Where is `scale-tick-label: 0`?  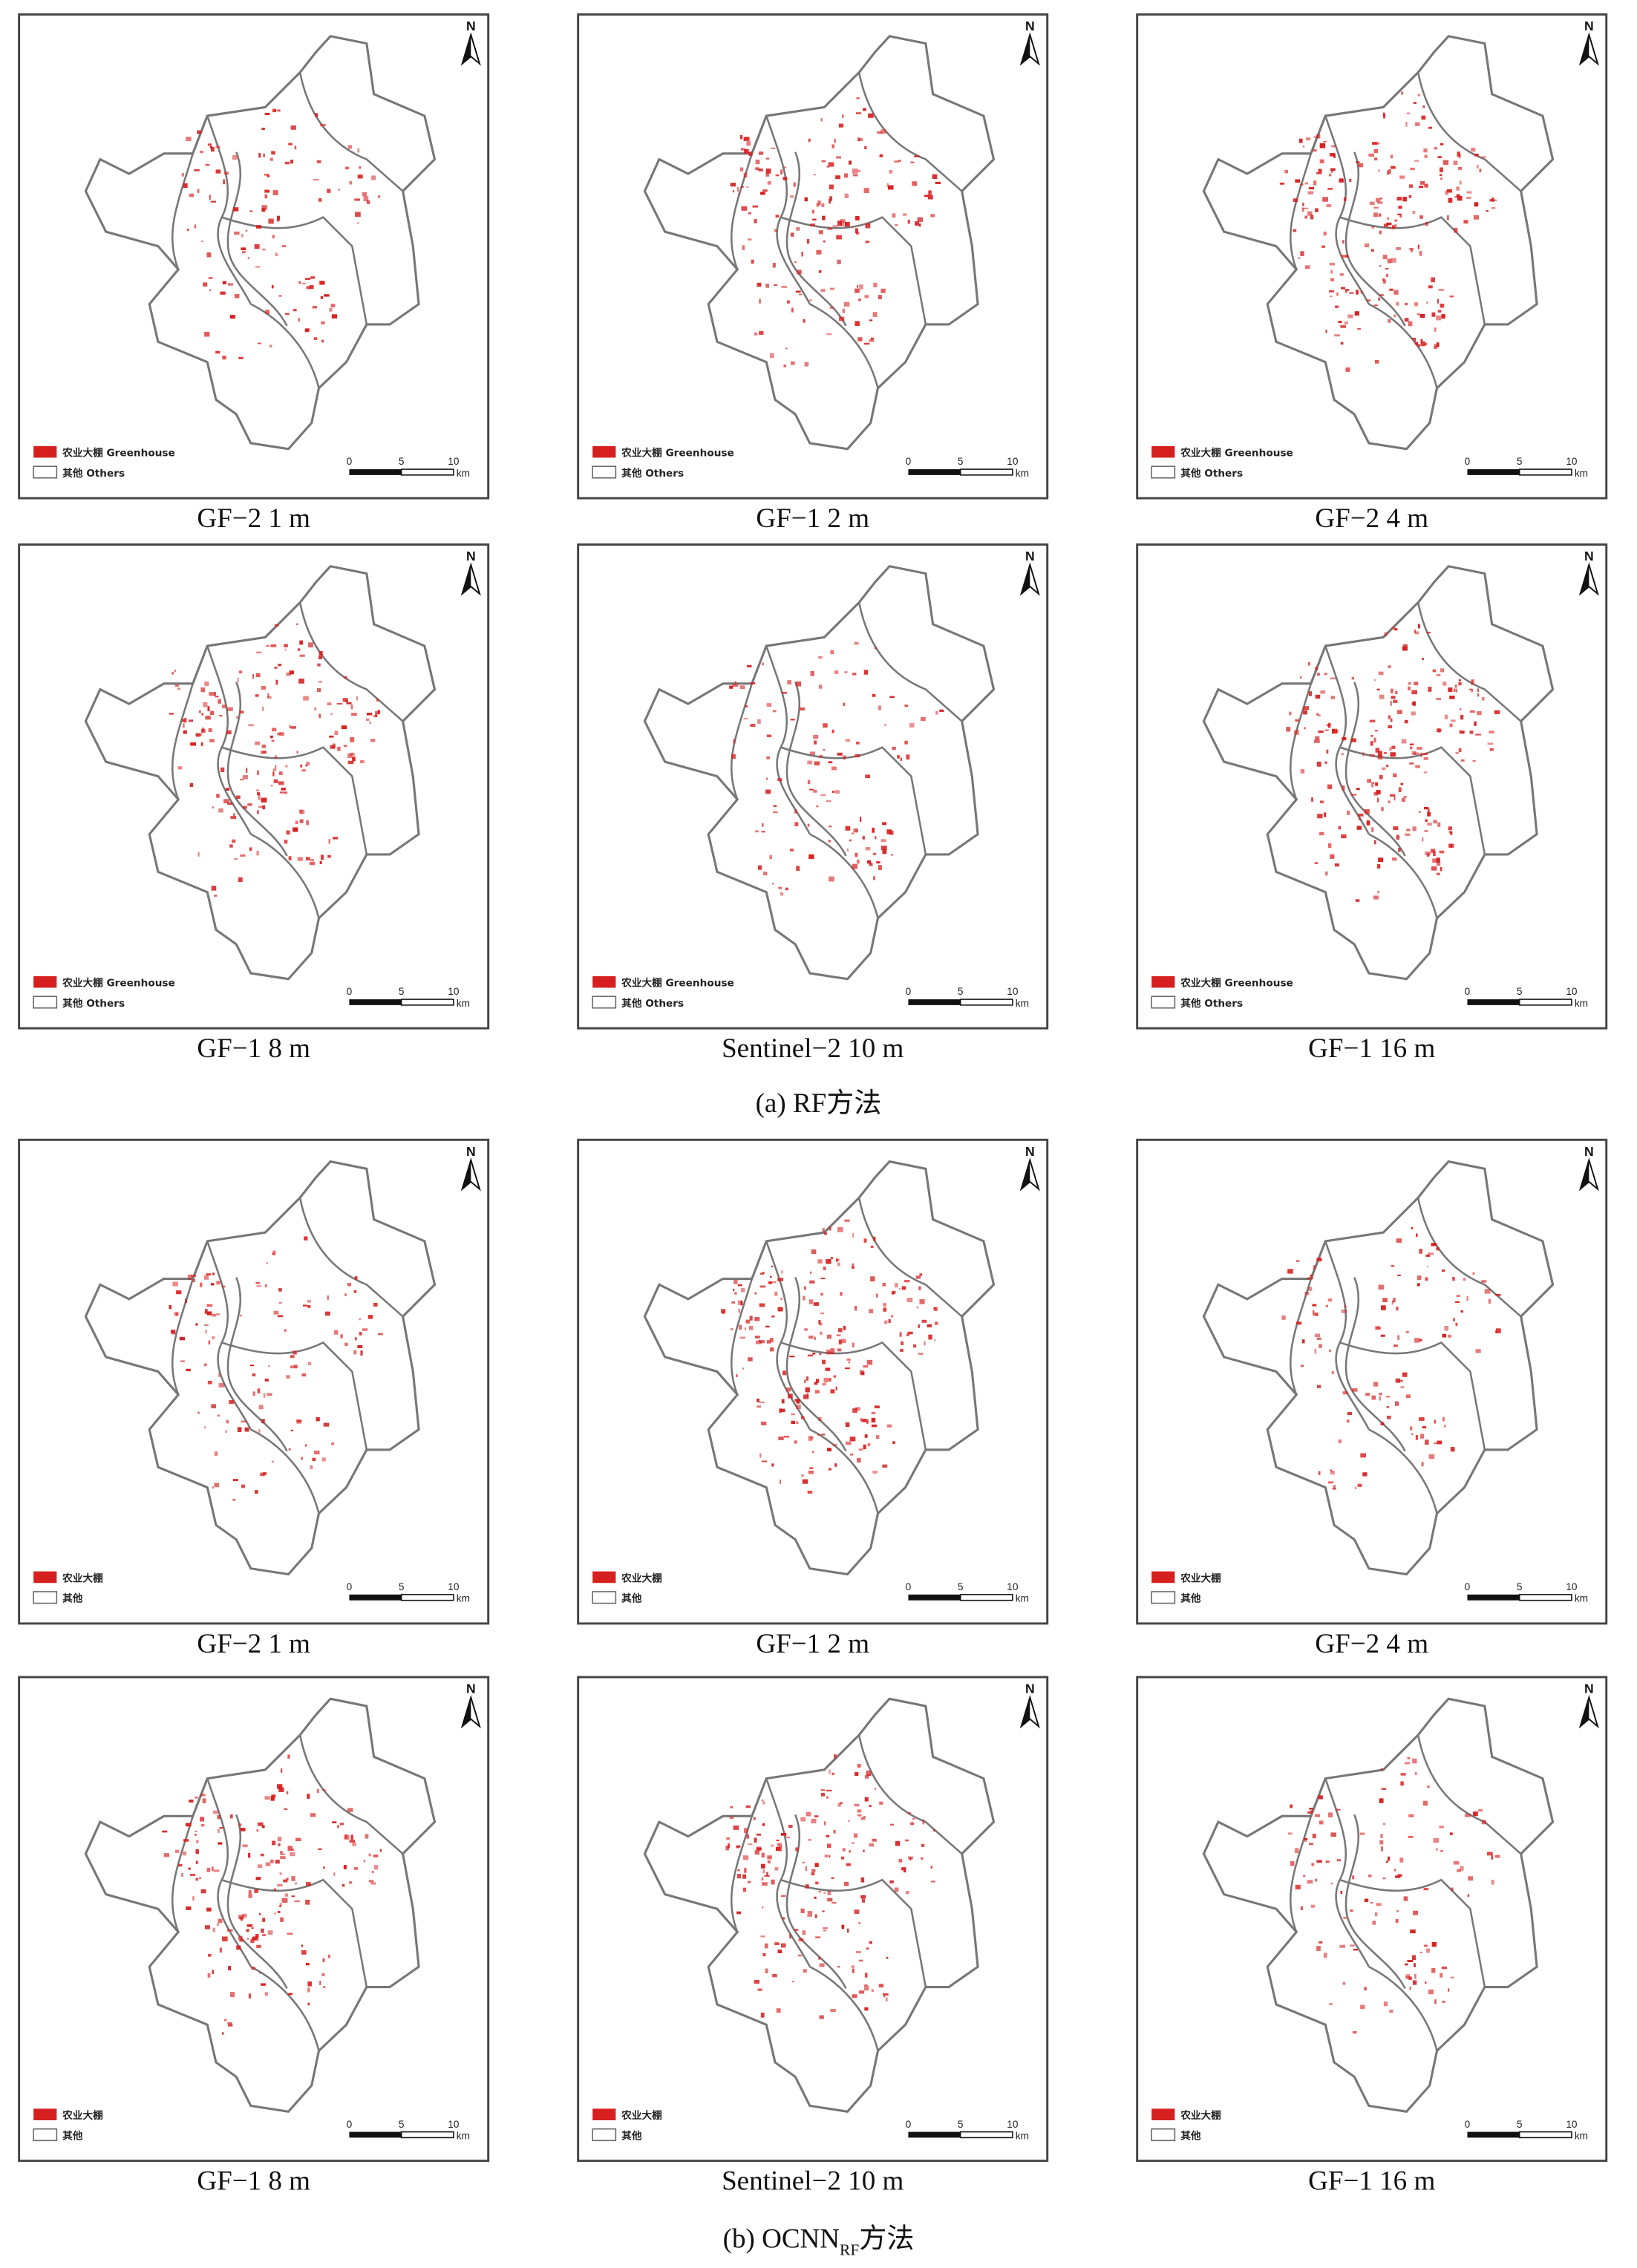 scale-tick-label: 0 is located at coordinates (1468, 2124).